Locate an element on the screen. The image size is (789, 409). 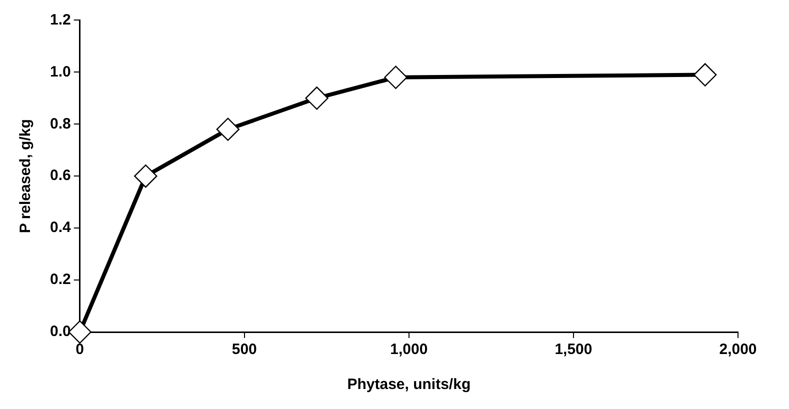
y-tick-label: 0.4 is located at coordinates (61, 227).